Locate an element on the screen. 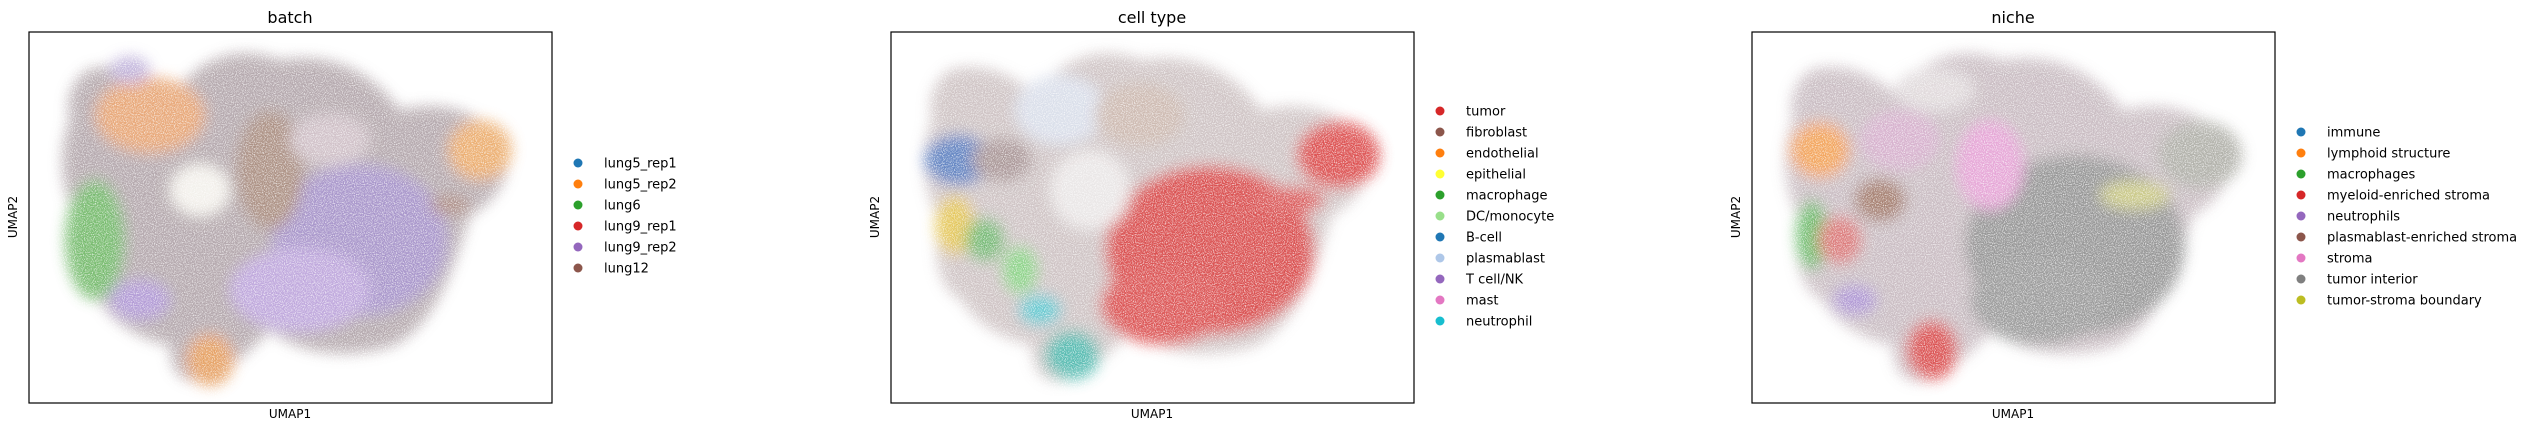 This screenshot has height=431, width=2542. legend-label: T cell/NK is located at coordinates (1494, 280).